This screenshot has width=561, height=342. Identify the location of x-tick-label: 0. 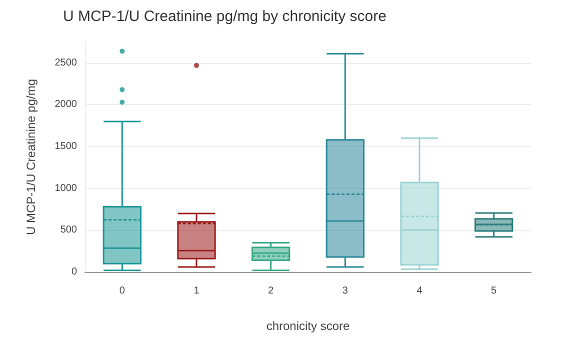
(122, 291).